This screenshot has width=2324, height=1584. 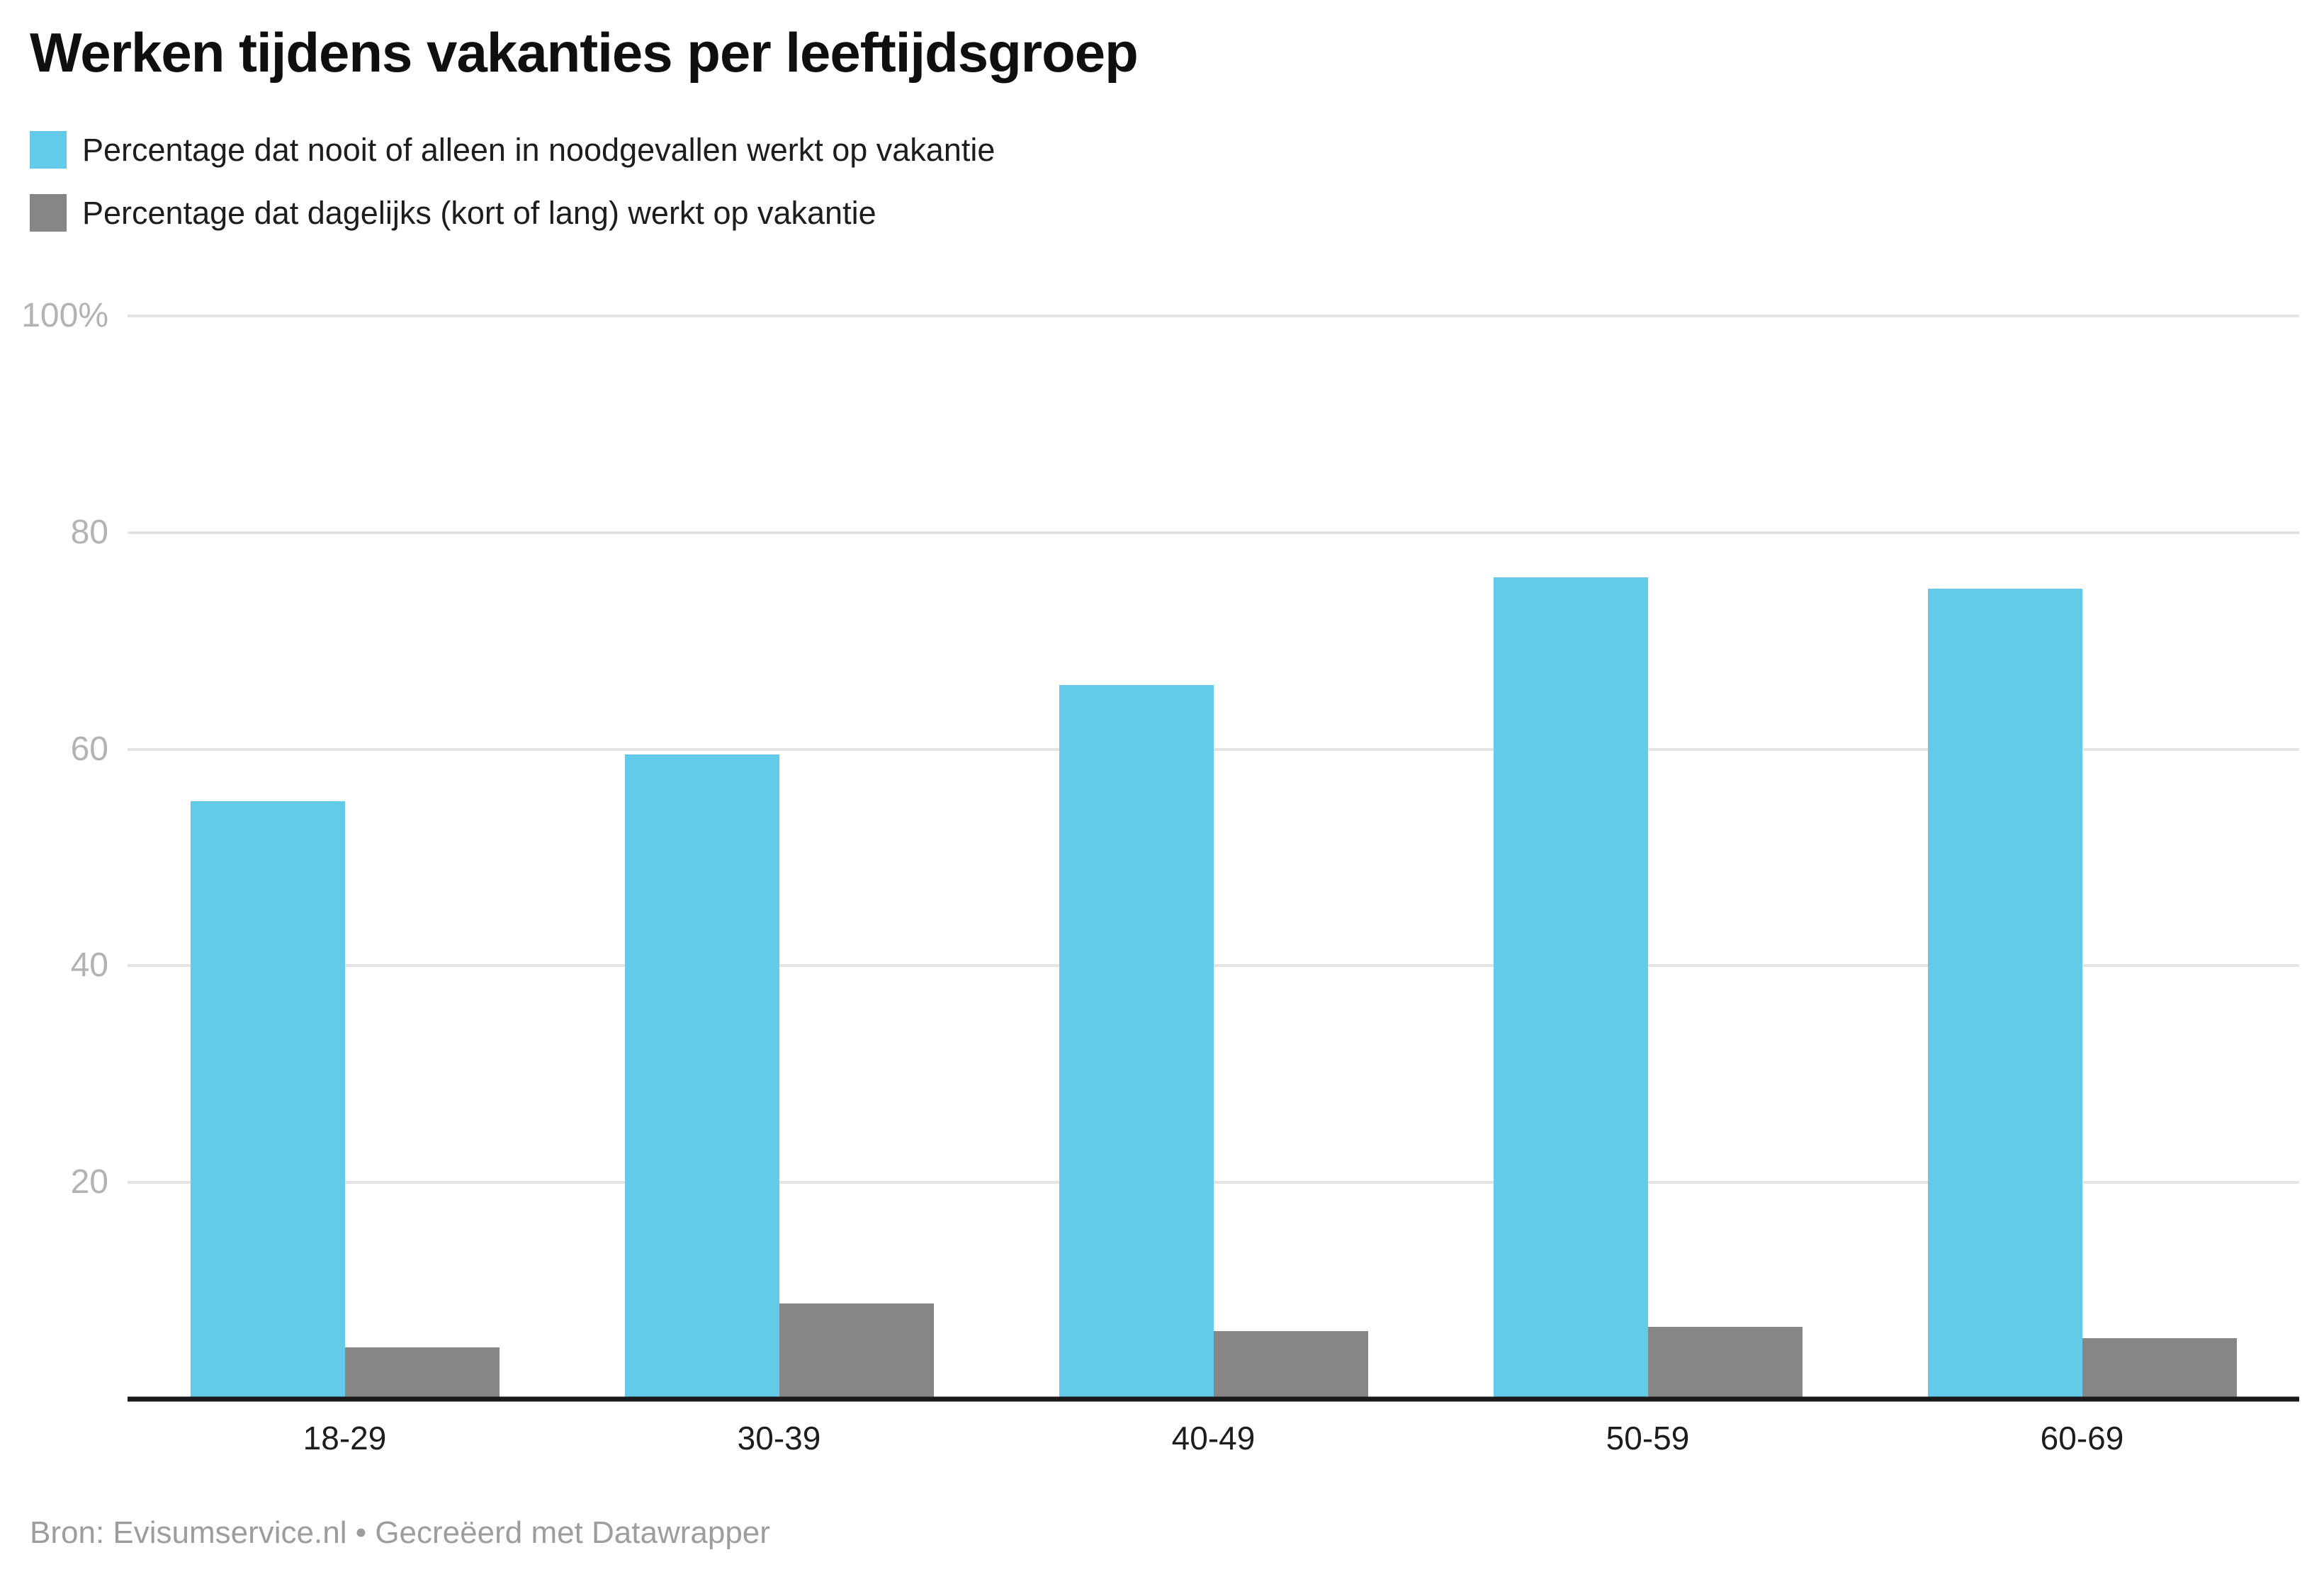 What do you see at coordinates (89, 532) in the screenshot?
I see `y-tick-label-80: 80` at bounding box center [89, 532].